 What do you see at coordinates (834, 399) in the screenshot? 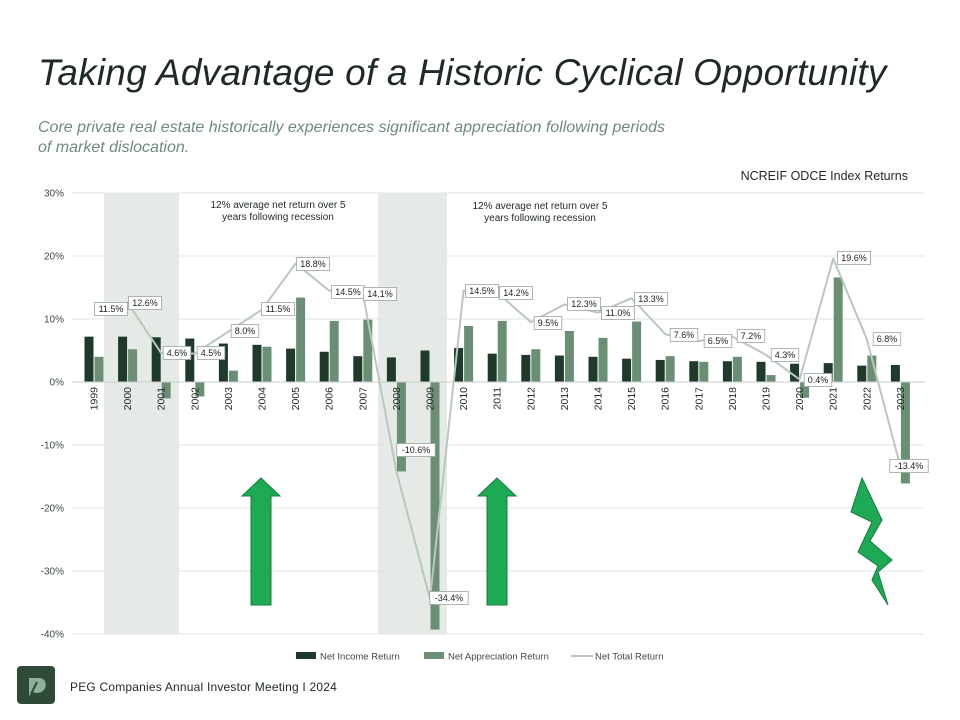
I see `x-tick-label: 2021` at bounding box center [834, 399].